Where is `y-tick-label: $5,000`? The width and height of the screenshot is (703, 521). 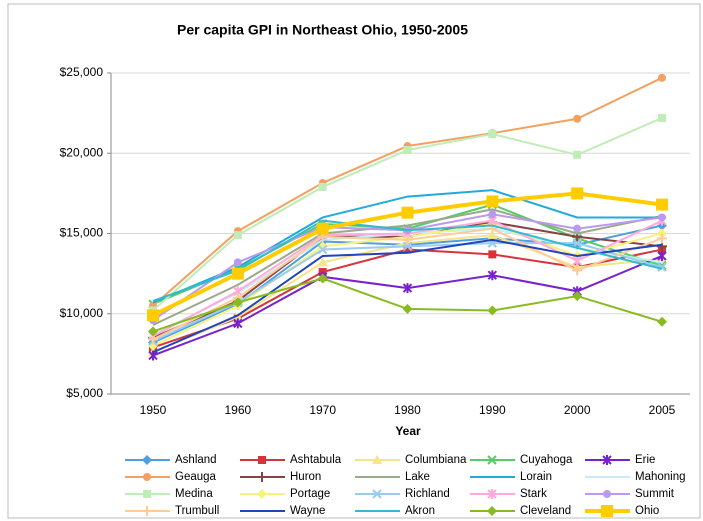 y-tick-label: $5,000 is located at coordinates (84, 393).